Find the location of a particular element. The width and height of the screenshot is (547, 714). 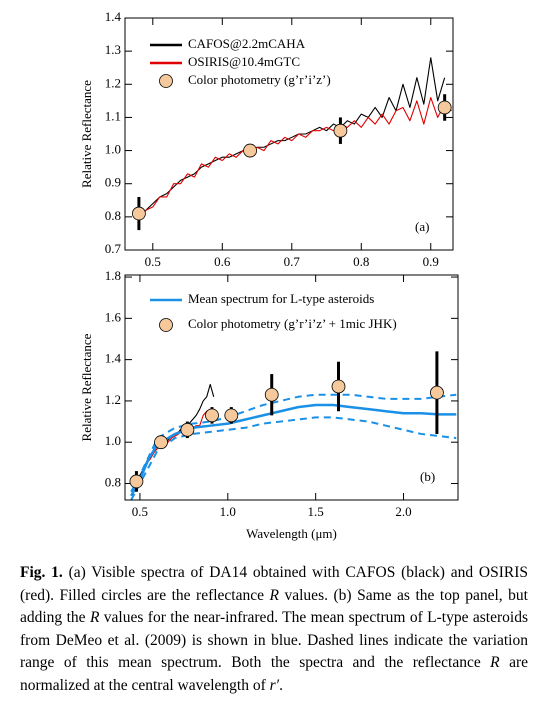

x-tick-label: 0.7 is located at coordinates (292, 261).